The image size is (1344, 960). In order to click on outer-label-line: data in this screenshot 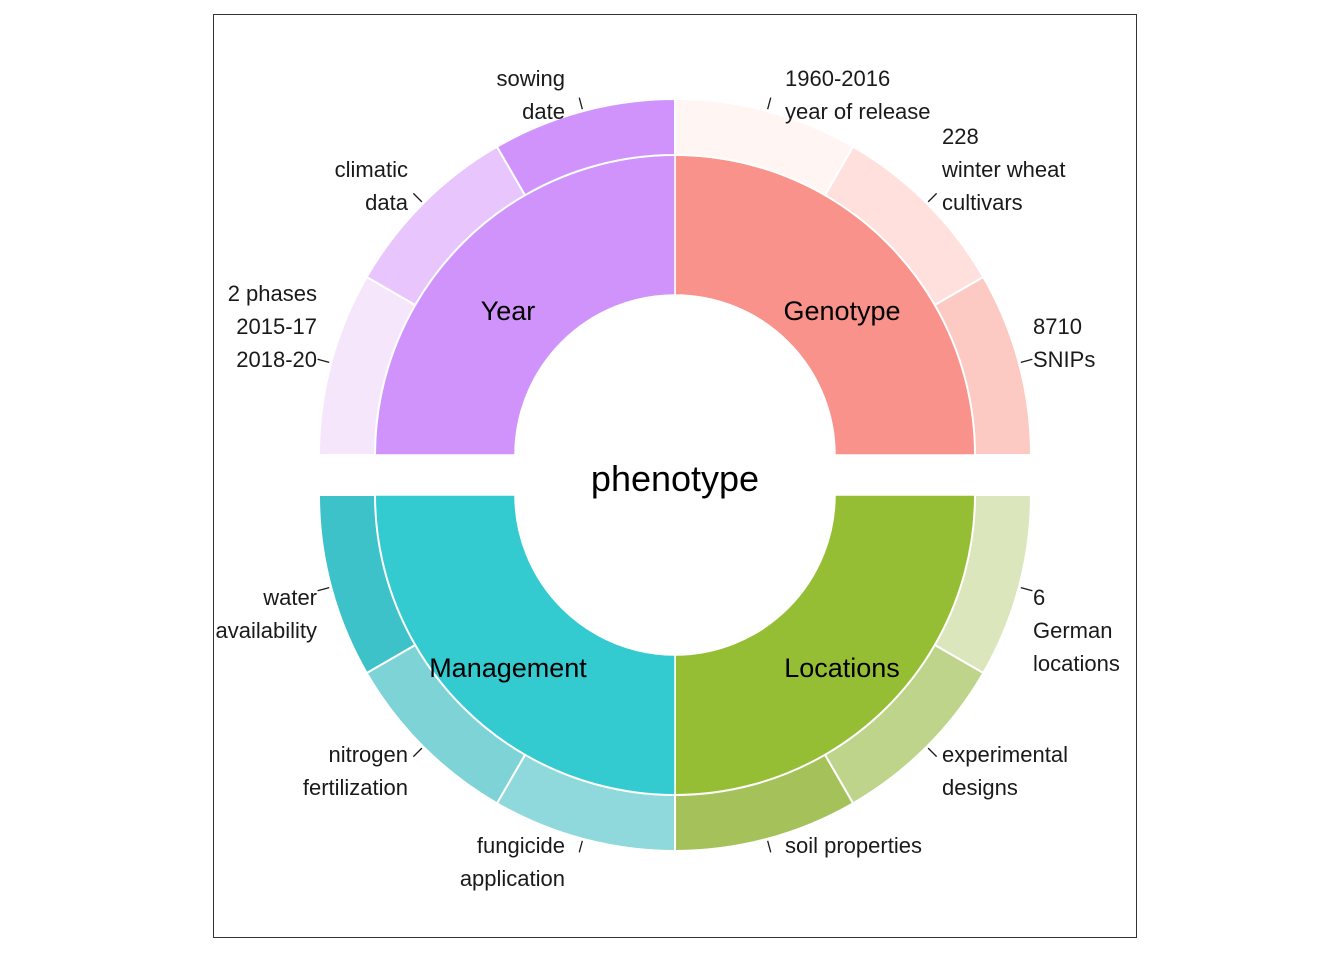, I will do `click(387, 202)`.